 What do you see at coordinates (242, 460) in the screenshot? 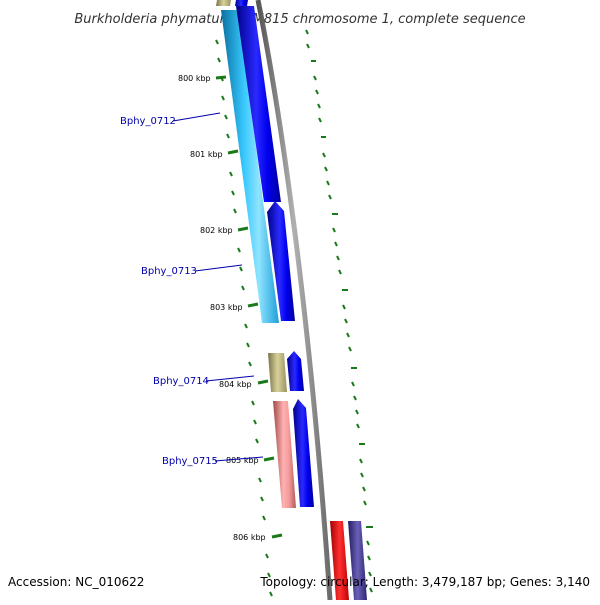
I see `scale-label-805kbp: 805 kbp` at bounding box center [242, 460].